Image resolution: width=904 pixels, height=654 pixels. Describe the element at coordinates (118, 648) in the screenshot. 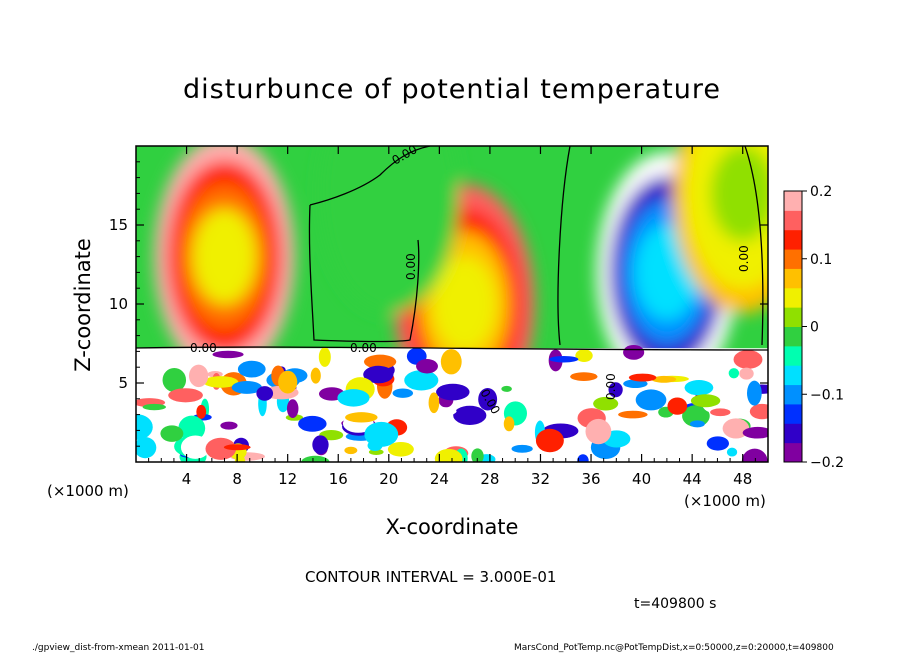

I see `footer-command: ./gpview_dist-from-xmean 2011-01-01` at that location.